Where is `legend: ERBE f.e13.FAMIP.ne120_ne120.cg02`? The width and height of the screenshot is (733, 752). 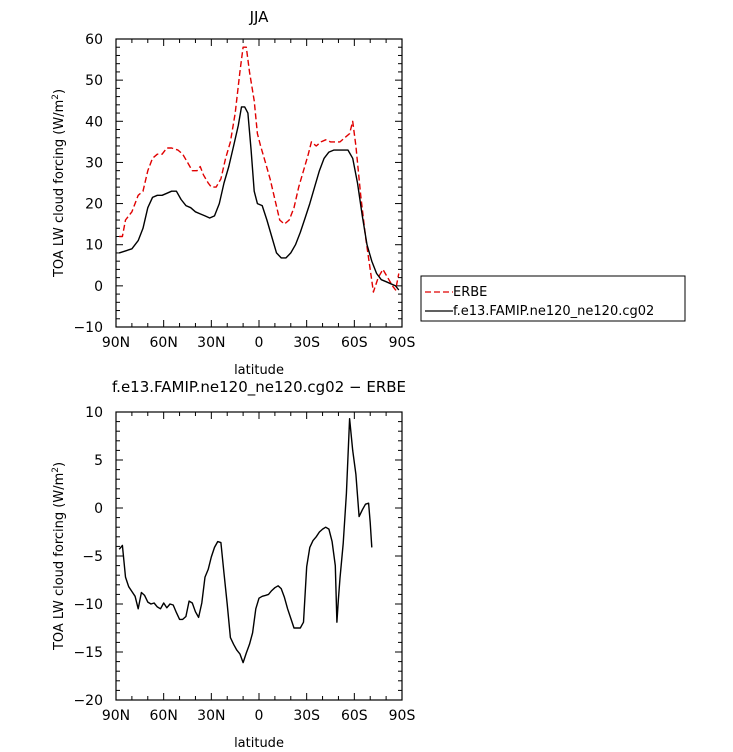
legend: ERBE f.e13.FAMIP.ne120_ne120.cg02 is located at coordinates (553, 298).